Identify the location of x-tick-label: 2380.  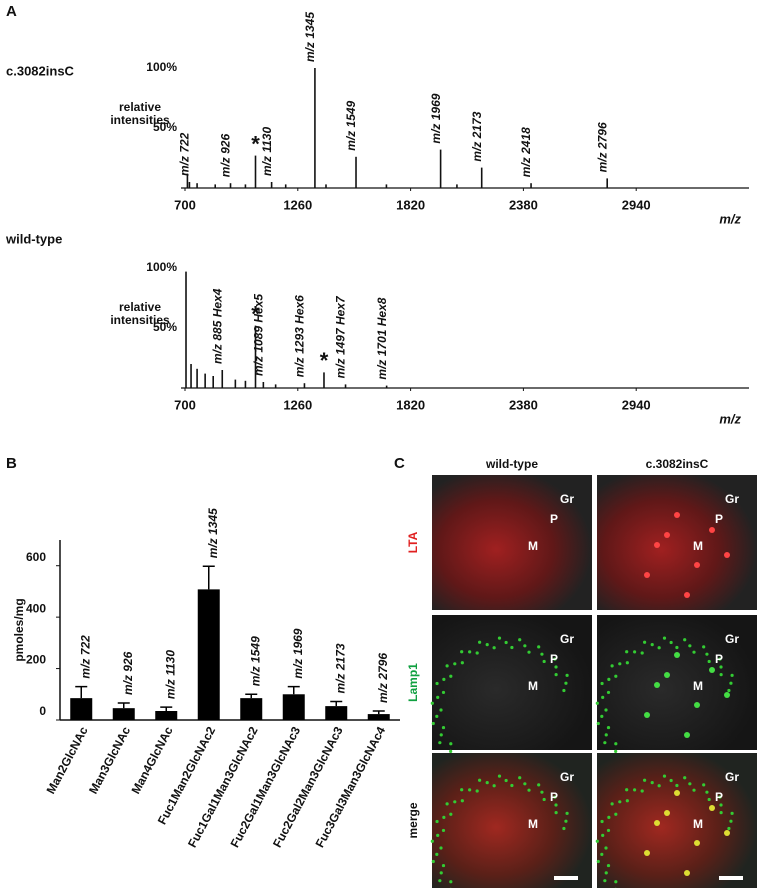
(523, 404).